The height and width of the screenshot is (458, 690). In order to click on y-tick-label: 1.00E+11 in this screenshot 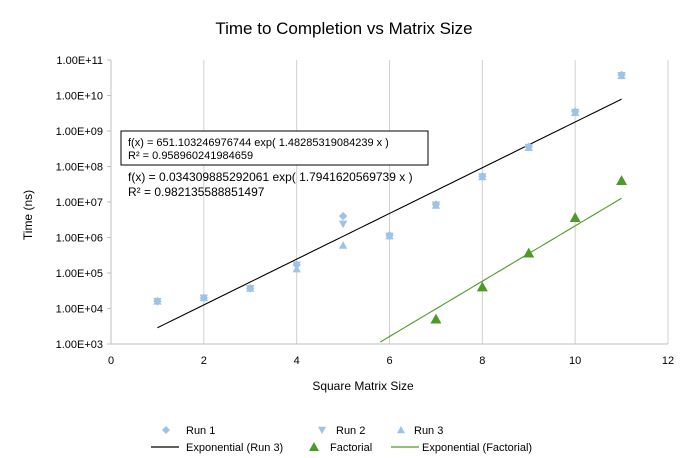, I will do `click(79, 61)`.